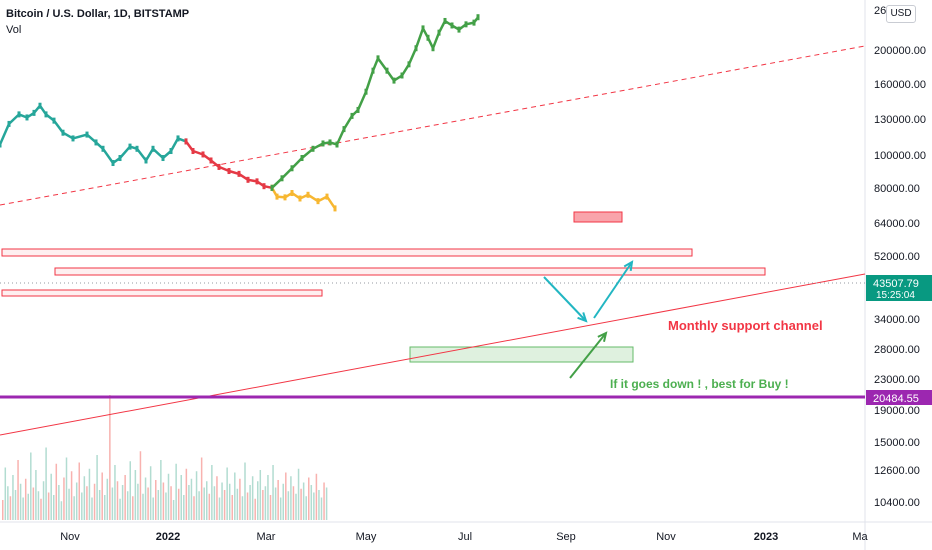  I want to click on annotation-support-channel: Monthly support channel, so click(745, 325).